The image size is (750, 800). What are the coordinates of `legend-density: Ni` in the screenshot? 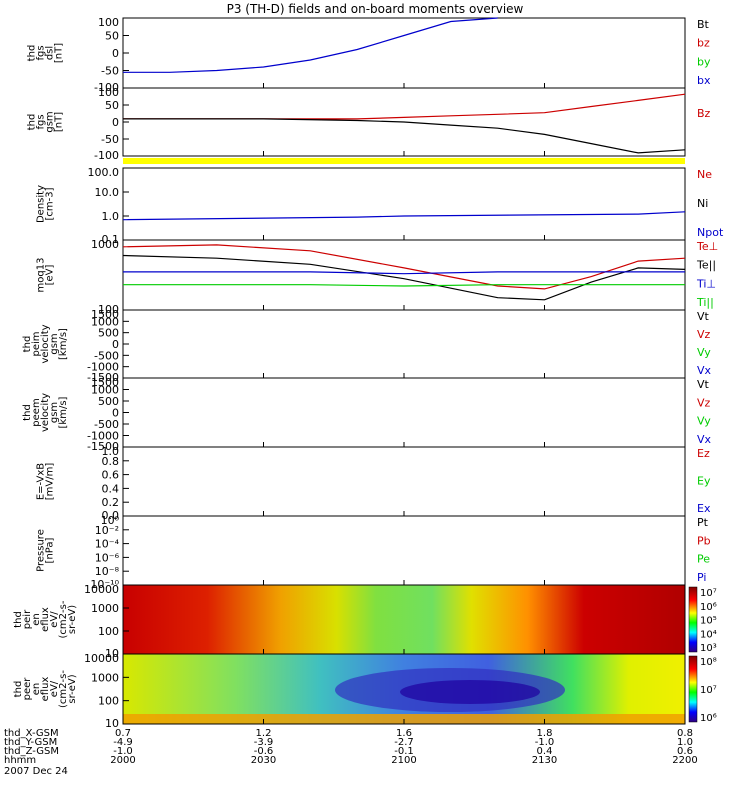 It's located at (702, 203).